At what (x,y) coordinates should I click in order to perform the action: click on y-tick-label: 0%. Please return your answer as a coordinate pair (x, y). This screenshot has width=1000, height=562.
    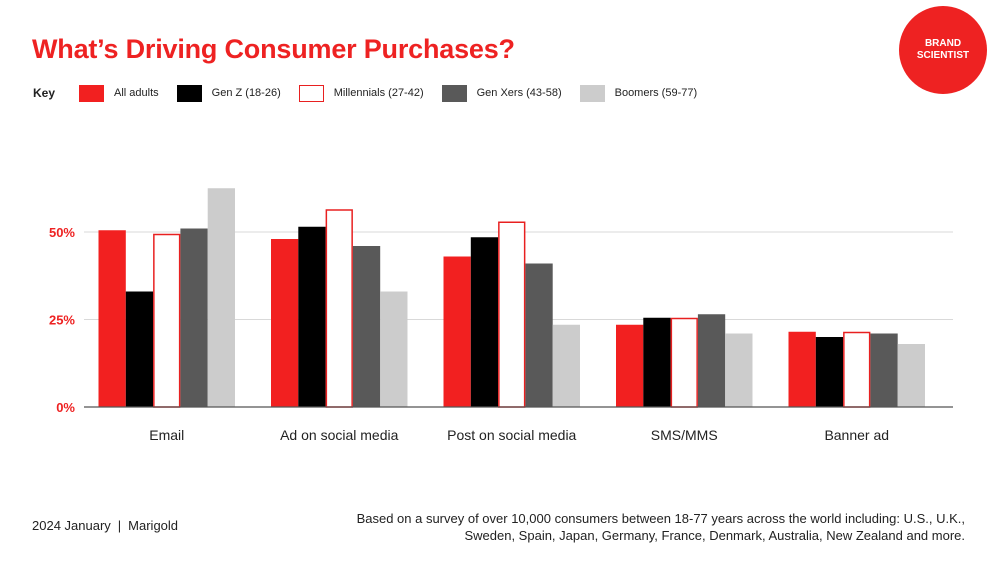
    Looking at the image, I should click on (65, 407).